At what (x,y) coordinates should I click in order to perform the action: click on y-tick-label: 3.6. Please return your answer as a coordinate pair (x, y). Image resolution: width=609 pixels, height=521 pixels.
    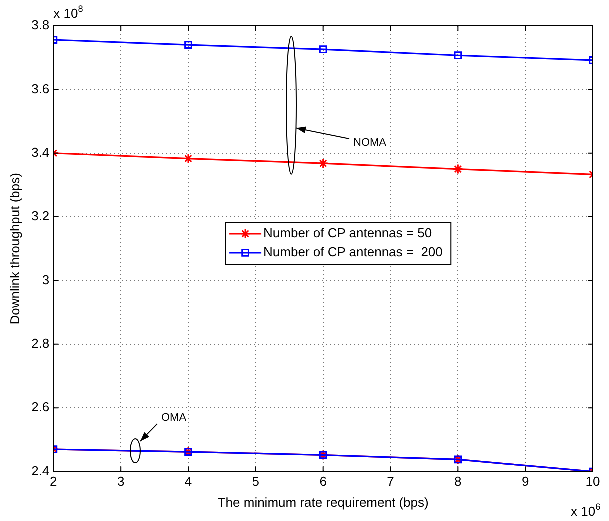
    Looking at the image, I should click on (41, 88).